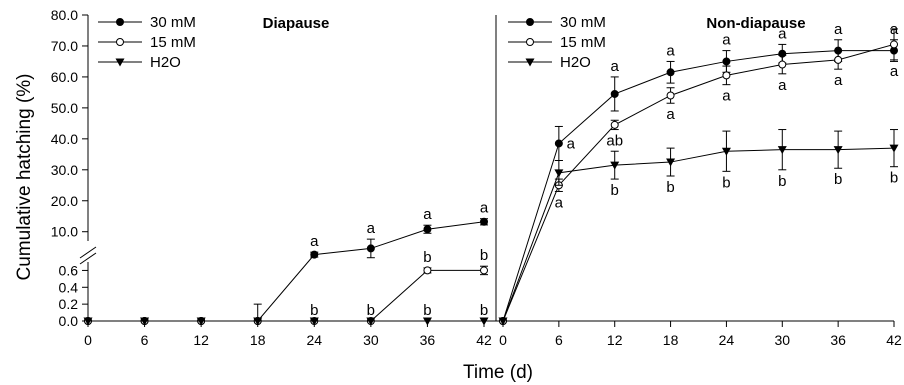  What do you see at coordinates (498, 372) in the screenshot?
I see `x-axis-title: Time (d)` at bounding box center [498, 372].